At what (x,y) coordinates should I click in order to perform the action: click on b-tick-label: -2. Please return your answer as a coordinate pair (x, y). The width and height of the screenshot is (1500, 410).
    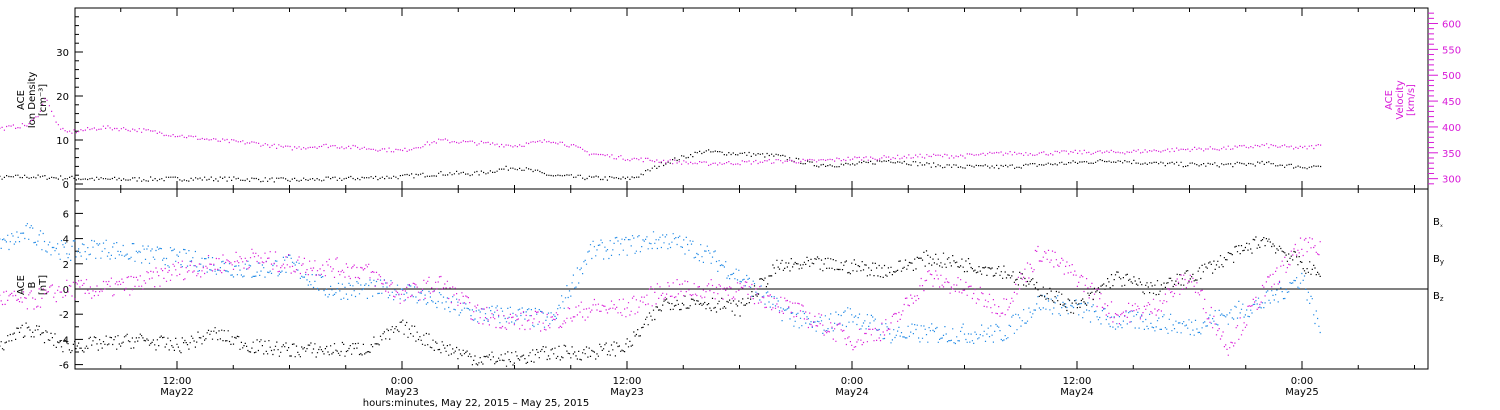
    Looking at the image, I should click on (64, 315).